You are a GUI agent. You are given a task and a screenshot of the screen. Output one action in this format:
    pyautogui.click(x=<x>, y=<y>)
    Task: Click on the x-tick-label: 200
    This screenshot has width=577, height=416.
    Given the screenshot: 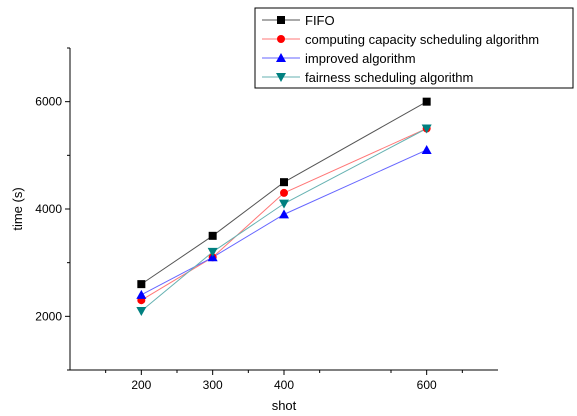 What is the action you would take?
    pyautogui.click(x=141, y=385)
    